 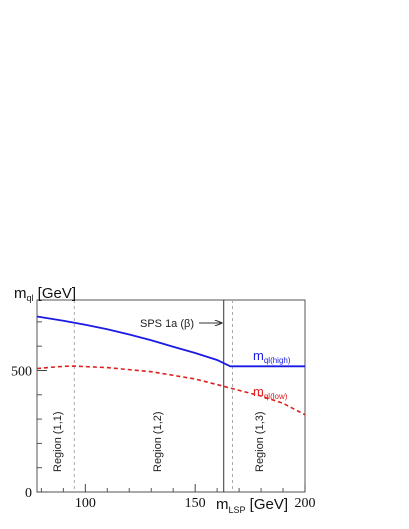 What do you see at coordinates (267, 504) in the screenshot?
I see `x-axis-label-unit: [GeV]` at bounding box center [267, 504].